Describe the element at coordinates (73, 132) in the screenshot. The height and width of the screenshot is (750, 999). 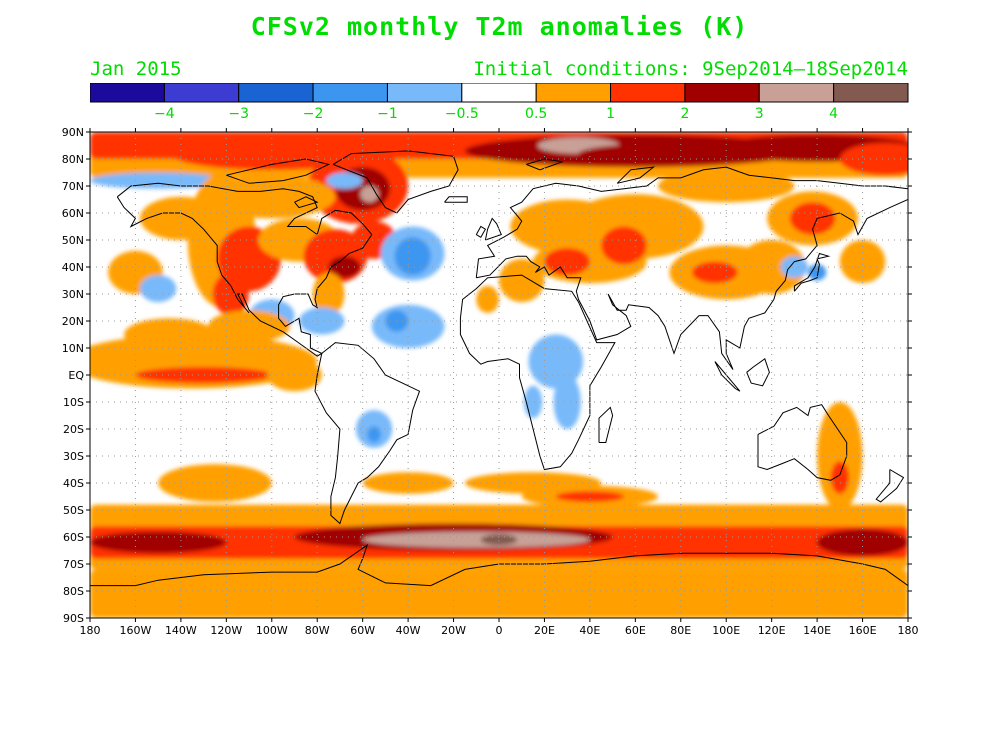
I see `latitude-label: 90N` at that location.